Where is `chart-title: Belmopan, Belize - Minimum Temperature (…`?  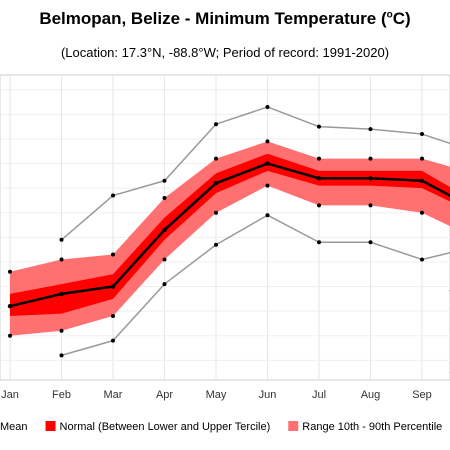
chart-title: Belmopan, Belize - Minimum Temperature (… is located at coordinates (225, 19).